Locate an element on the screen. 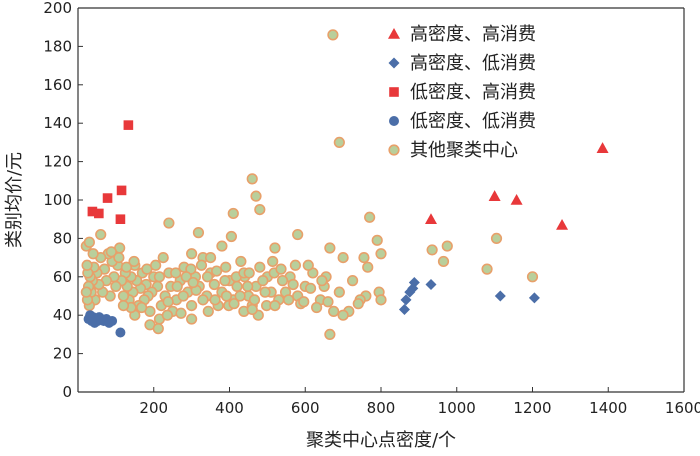 This screenshot has height=456, width=700. y-tick-label: 120 is located at coordinates (57, 162).